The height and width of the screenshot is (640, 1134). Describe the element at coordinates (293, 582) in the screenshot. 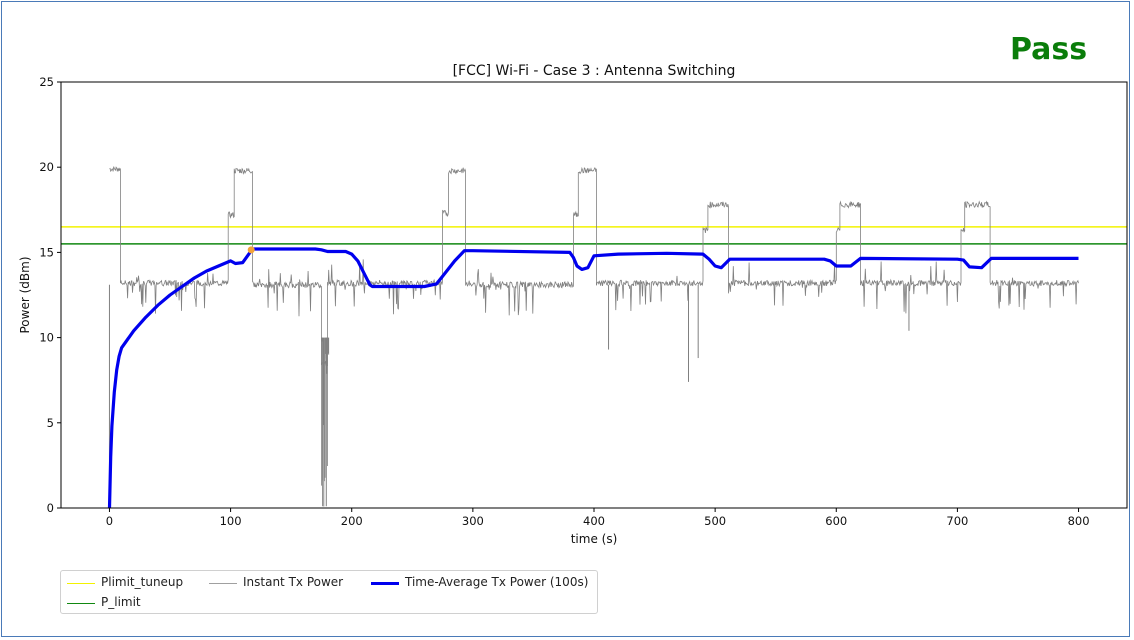

I see `legend-label-instant-tx: Instant Tx Power` at that location.